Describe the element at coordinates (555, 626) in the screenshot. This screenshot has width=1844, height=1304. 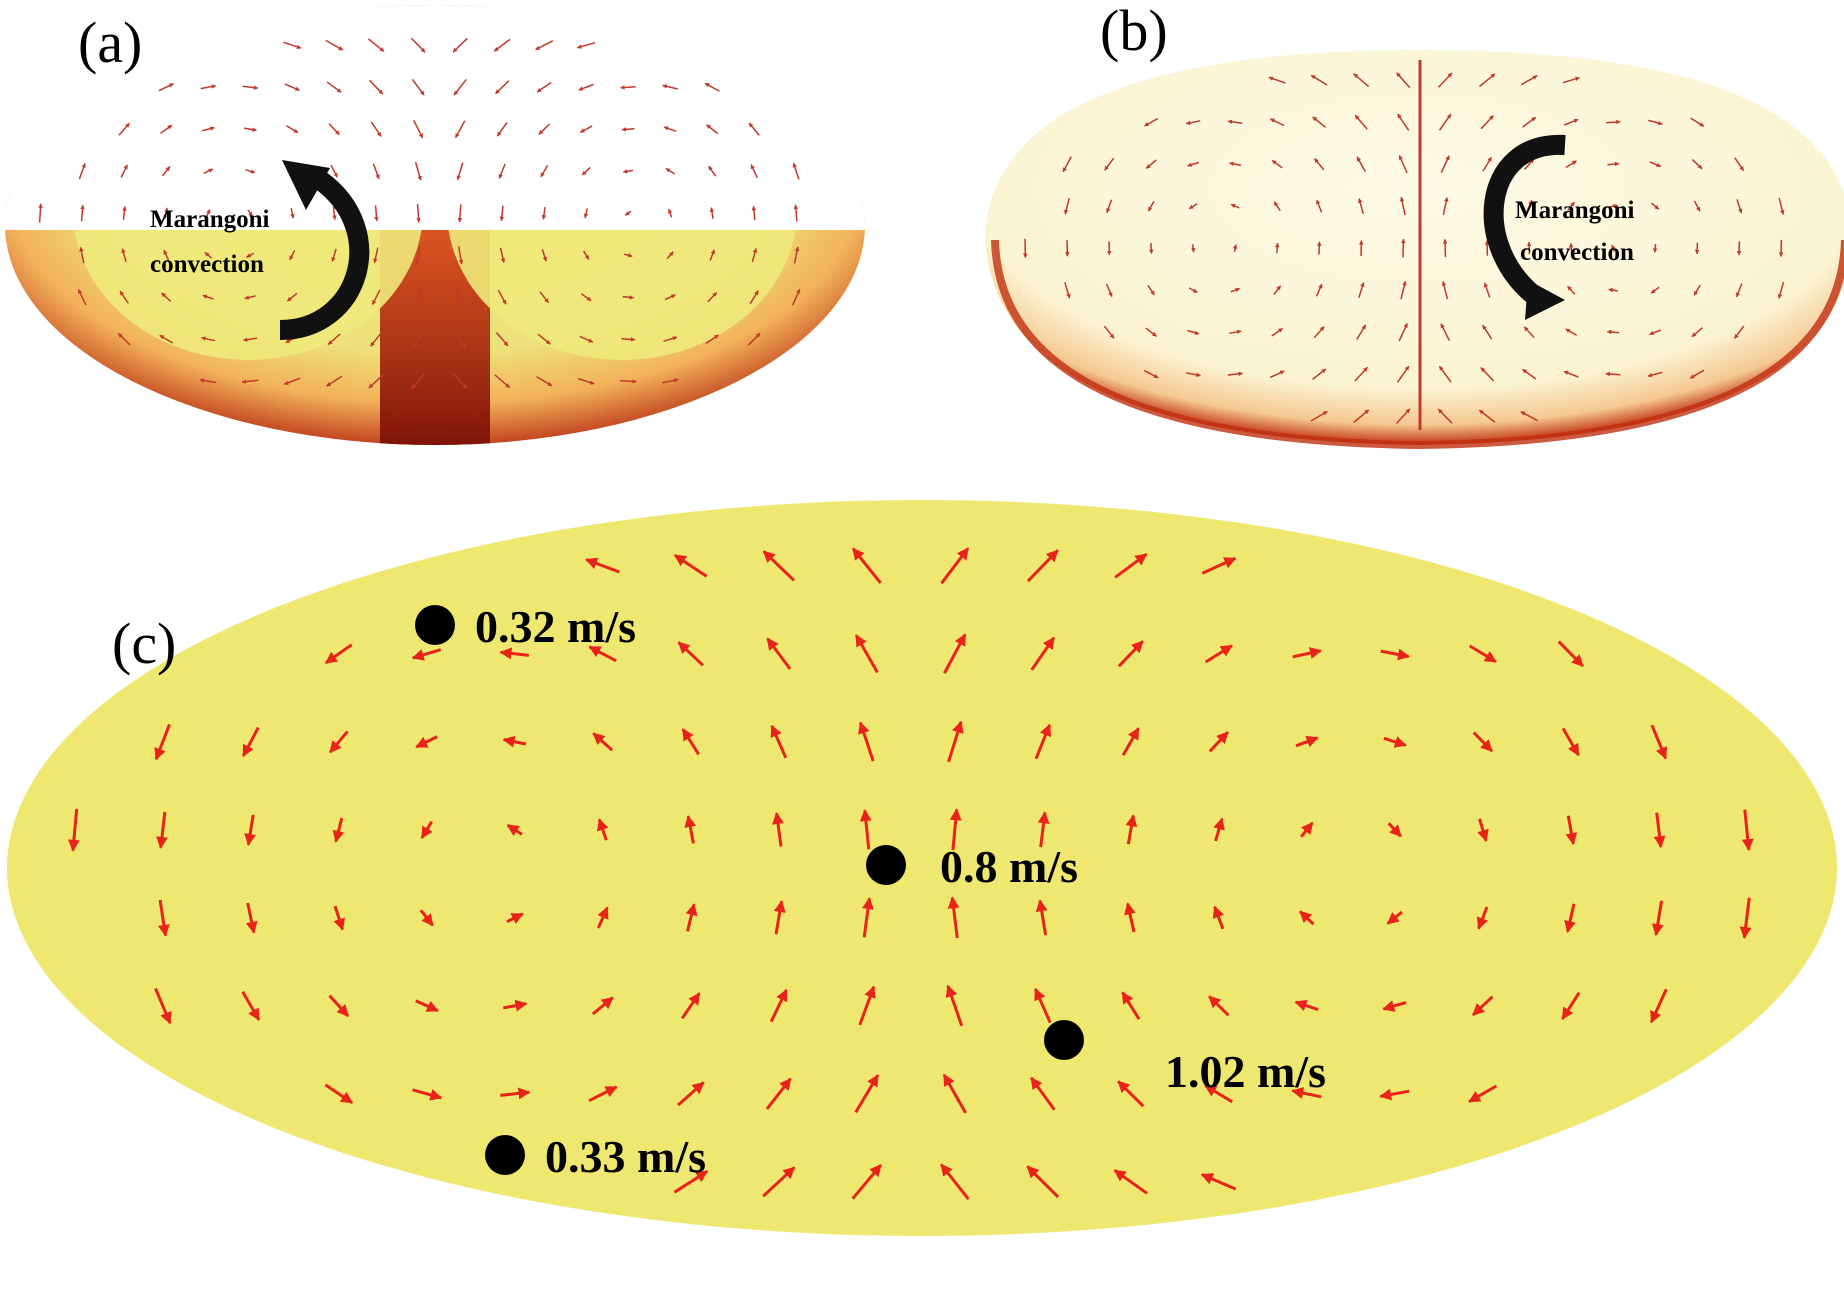
I see `speed-label-top-left: 0.32 m/s` at that location.